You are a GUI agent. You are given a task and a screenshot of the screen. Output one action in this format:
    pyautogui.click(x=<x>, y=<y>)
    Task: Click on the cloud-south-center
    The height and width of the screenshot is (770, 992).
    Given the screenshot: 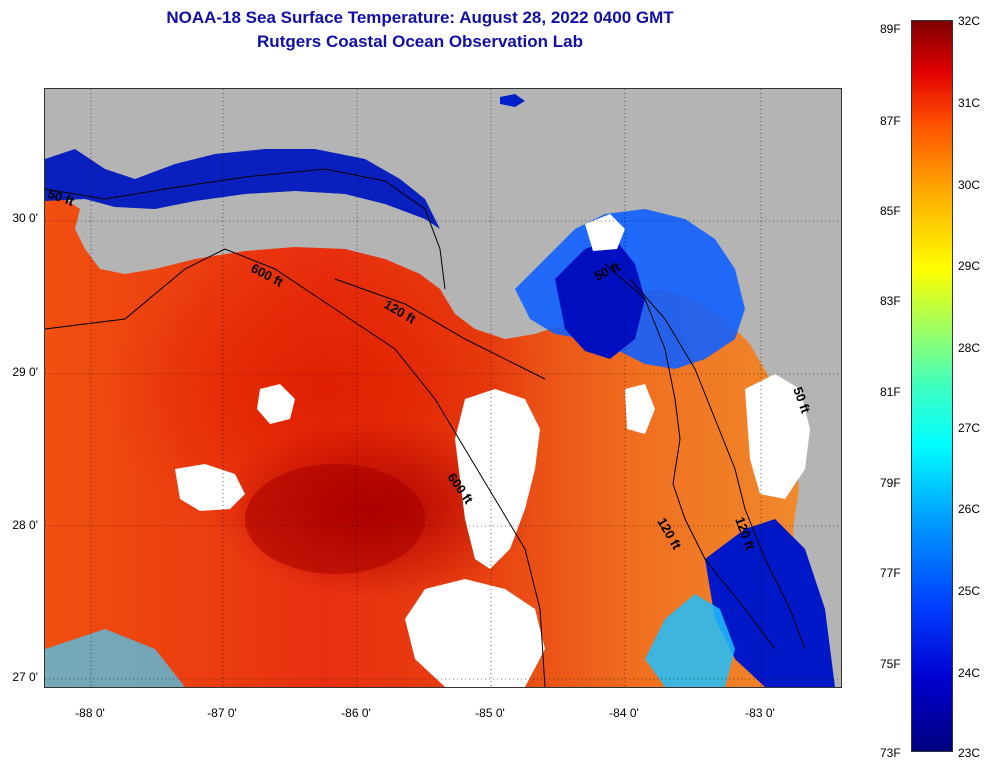 What is the action you would take?
    pyautogui.click(x=475, y=633)
    